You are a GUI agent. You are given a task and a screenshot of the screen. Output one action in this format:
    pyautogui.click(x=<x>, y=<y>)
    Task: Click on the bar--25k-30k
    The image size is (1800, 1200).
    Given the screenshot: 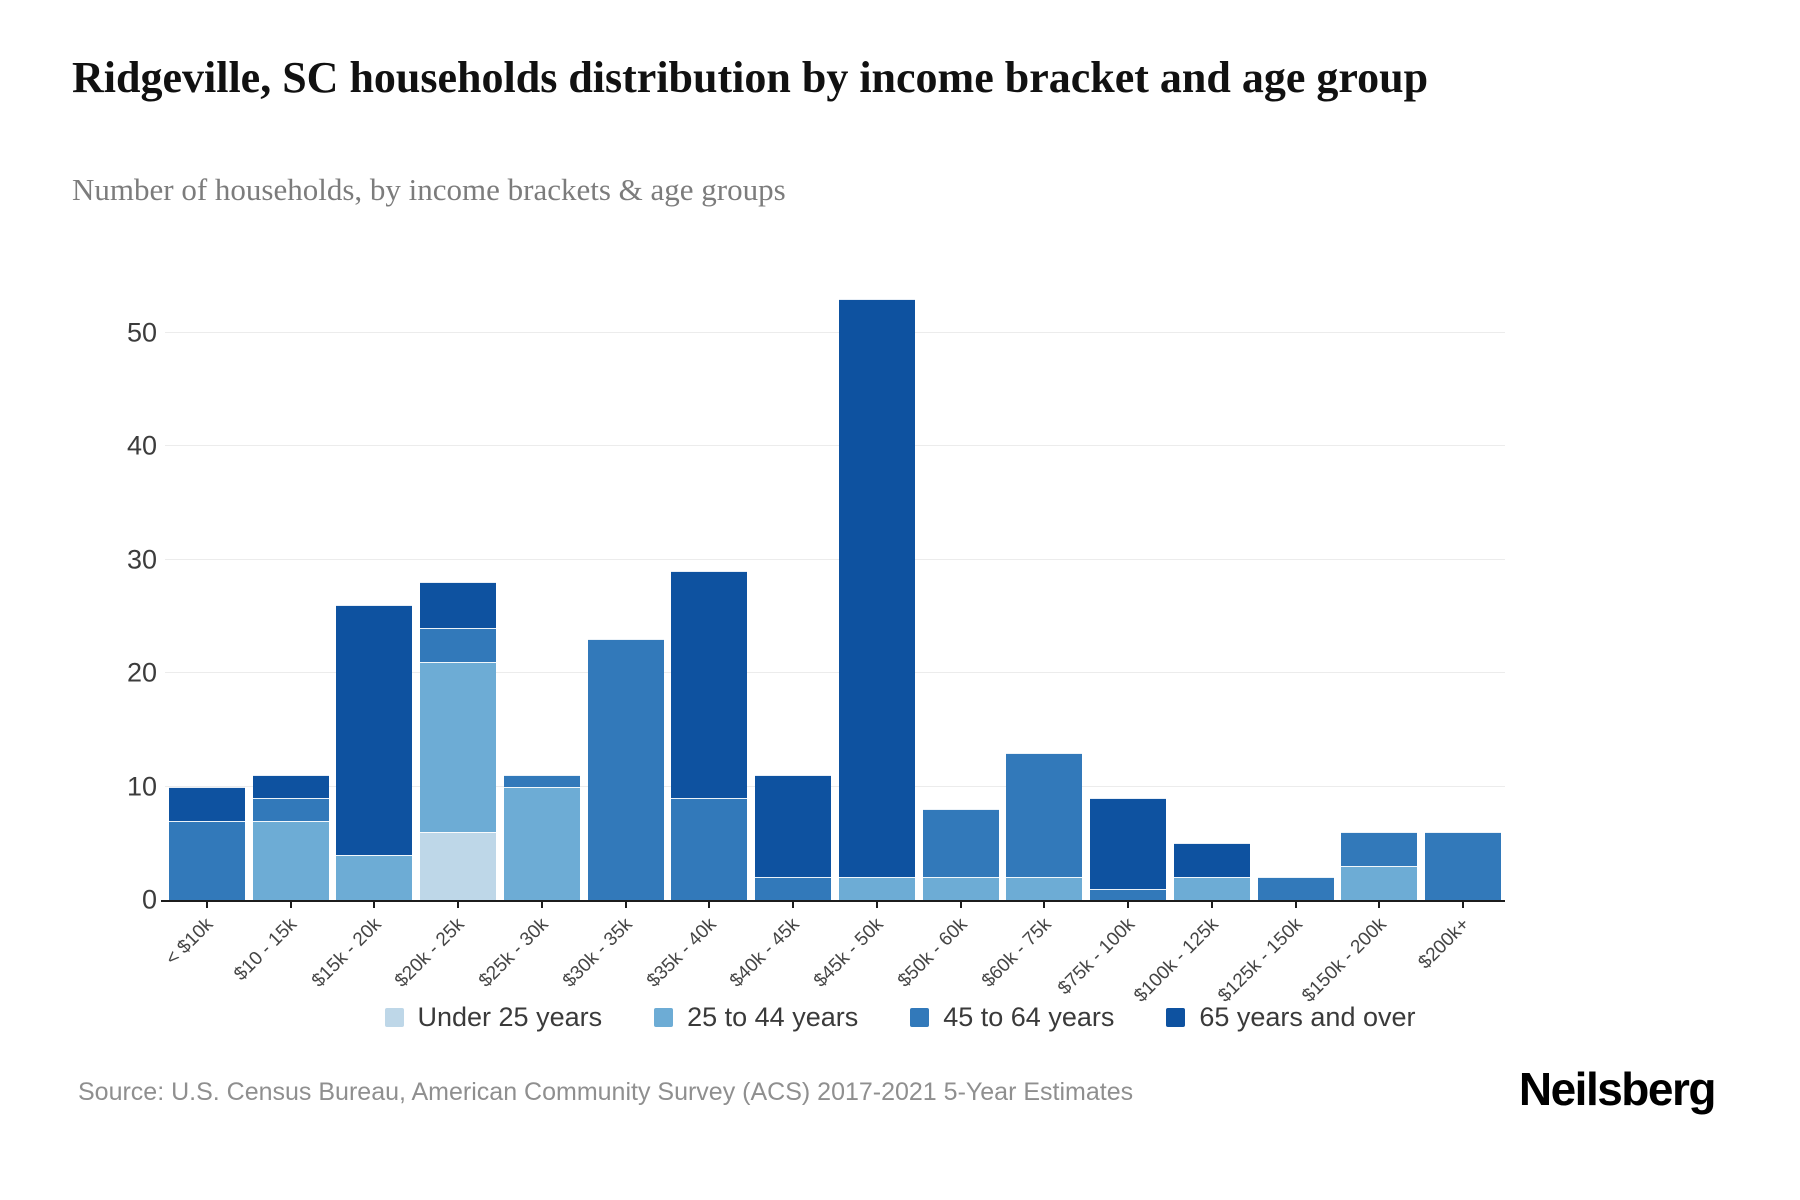 What is the action you would take?
    pyautogui.click(x=541, y=837)
    